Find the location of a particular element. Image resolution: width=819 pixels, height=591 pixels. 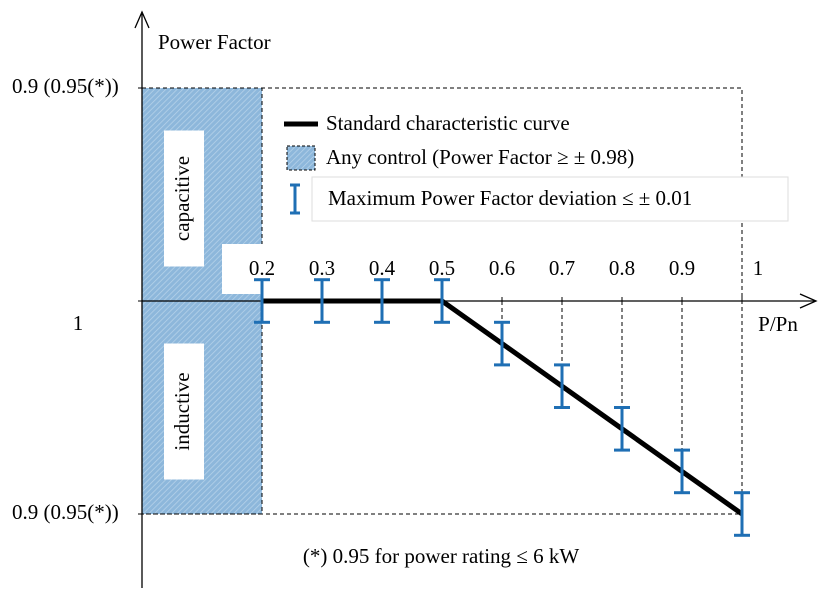

legend-label: Standard characteristic curve is located at coordinates (448, 123).